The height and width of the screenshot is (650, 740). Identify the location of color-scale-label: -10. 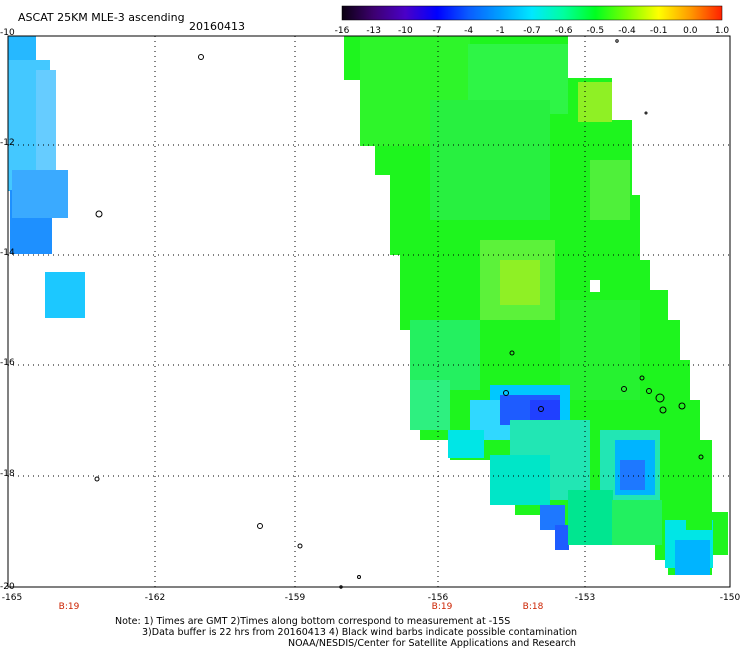
(405, 31).